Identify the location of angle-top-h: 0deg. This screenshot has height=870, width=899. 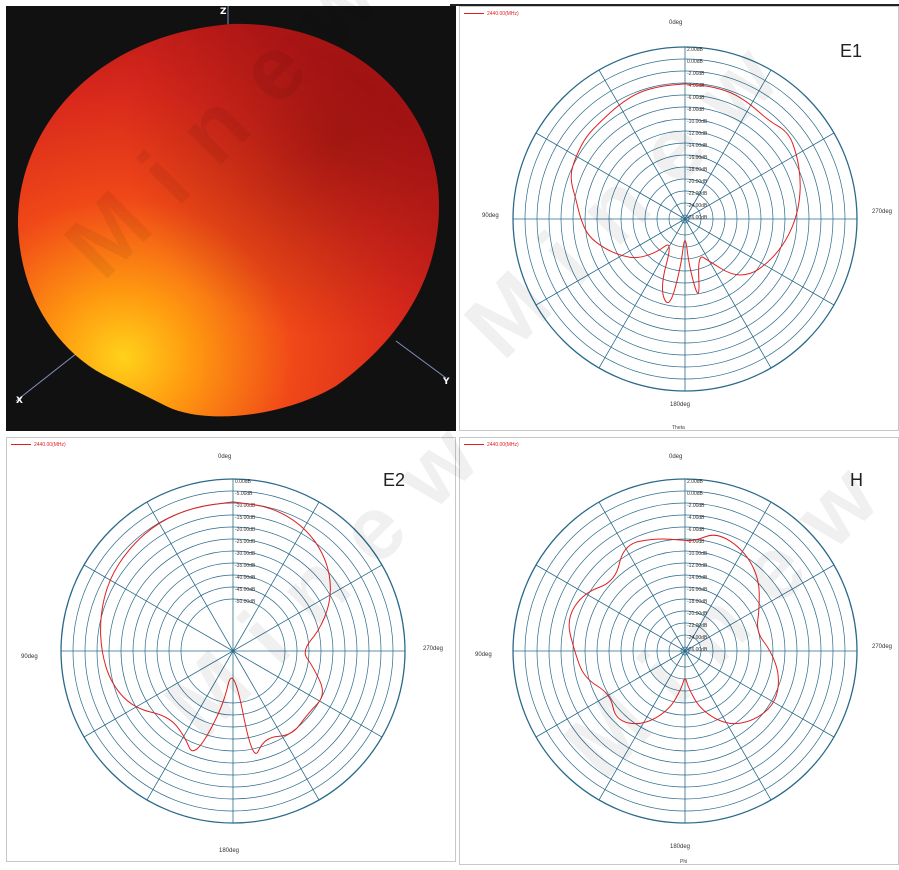
(676, 457).